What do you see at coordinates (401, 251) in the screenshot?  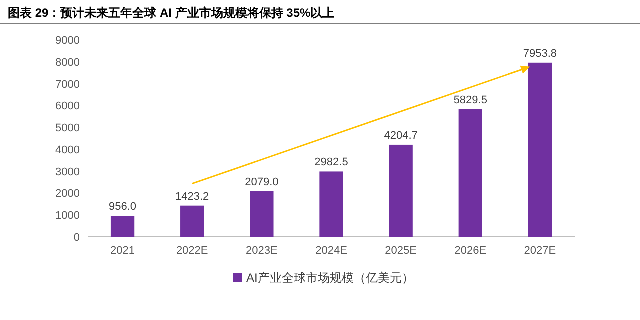 I see `x-tick-label: 2025E` at bounding box center [401, 251].